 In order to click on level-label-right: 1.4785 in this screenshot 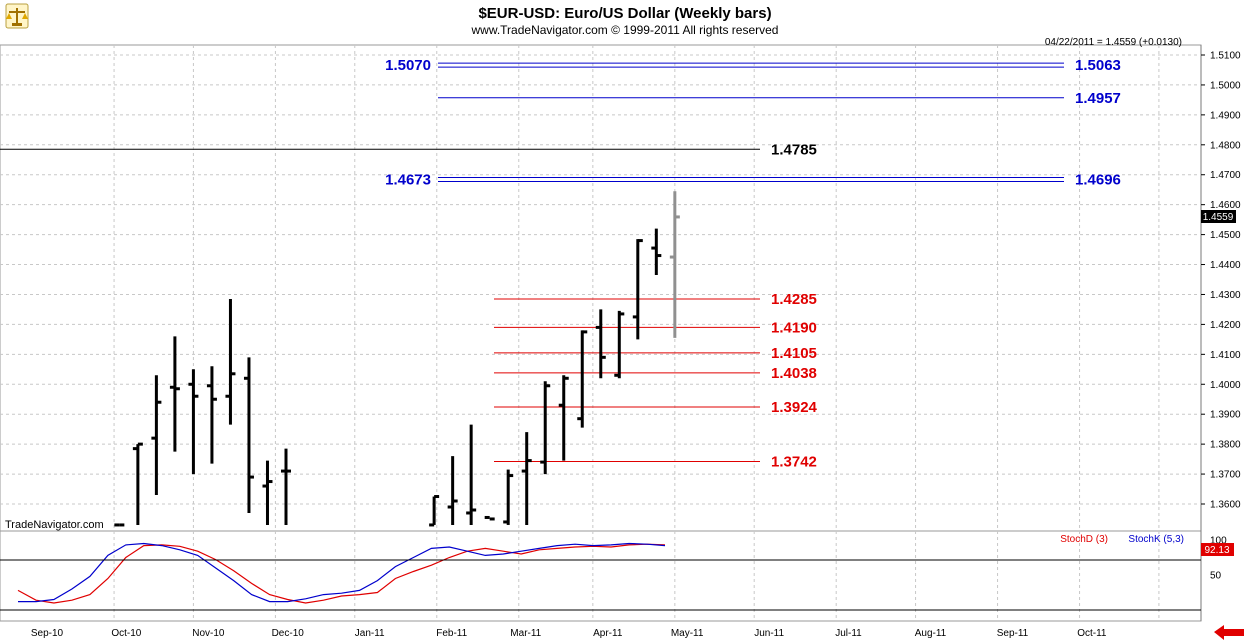, I will do `click(794, 149)`.